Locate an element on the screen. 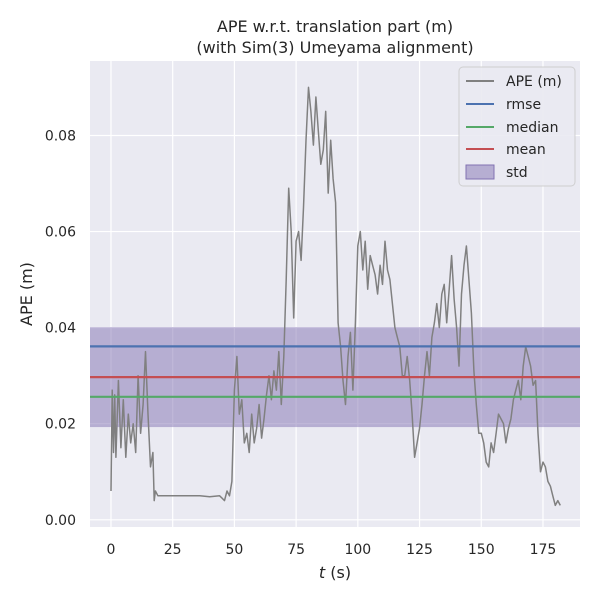 This screenshot has height=600, width=600. x-tick-label: 0 is located at coordinates (111, 550).